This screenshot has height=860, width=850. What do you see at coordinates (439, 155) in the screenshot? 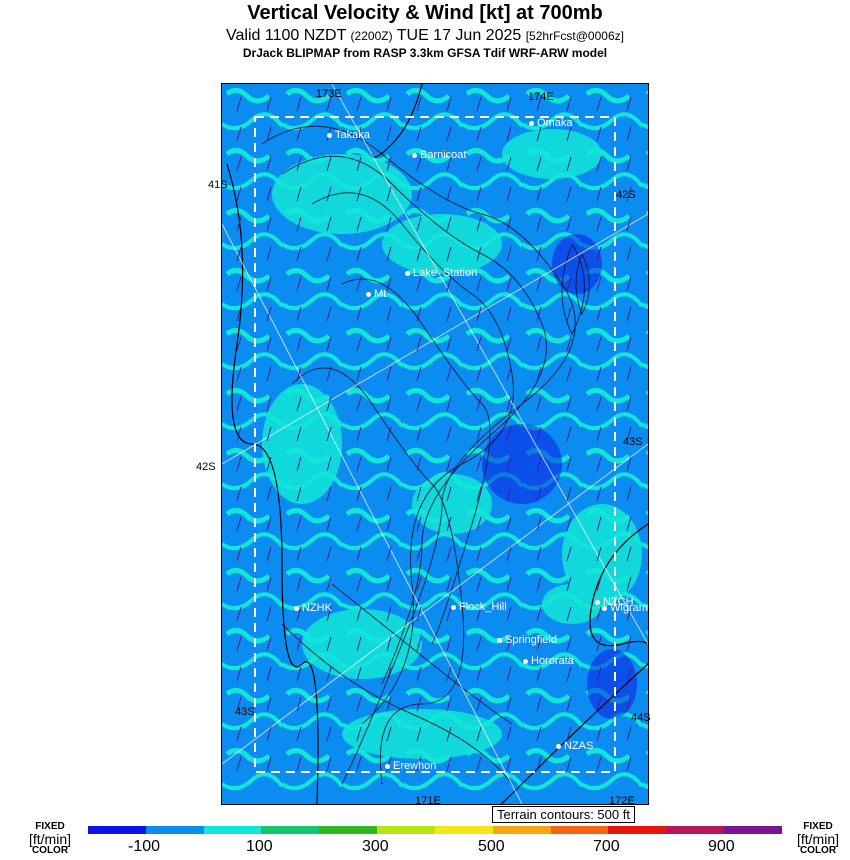
I see `place-barnicoat: Barnicoat` at bounding box center [439, 155].